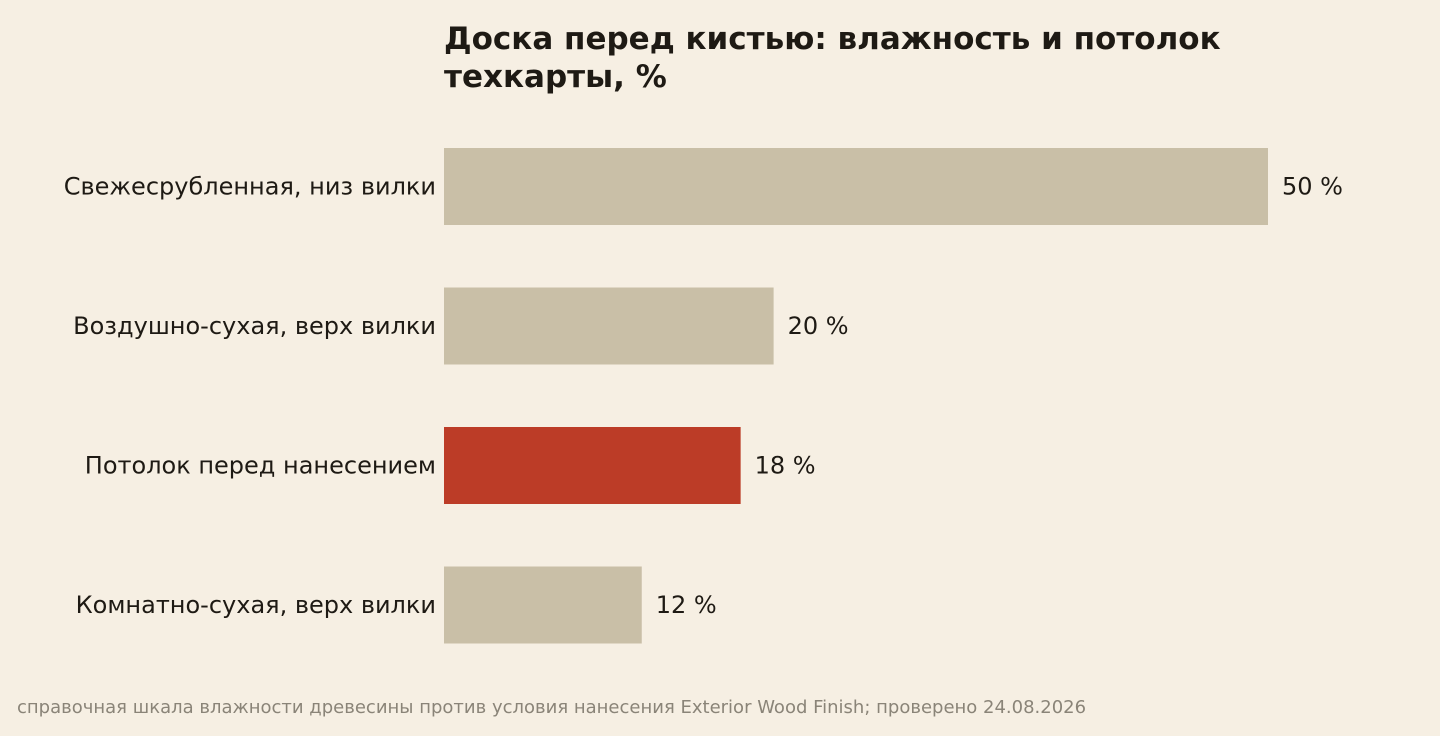  Describe the element at coordinates (260, 466) in the screenshot. I see `category-label-3: Потолок перед нанесением` at that location.